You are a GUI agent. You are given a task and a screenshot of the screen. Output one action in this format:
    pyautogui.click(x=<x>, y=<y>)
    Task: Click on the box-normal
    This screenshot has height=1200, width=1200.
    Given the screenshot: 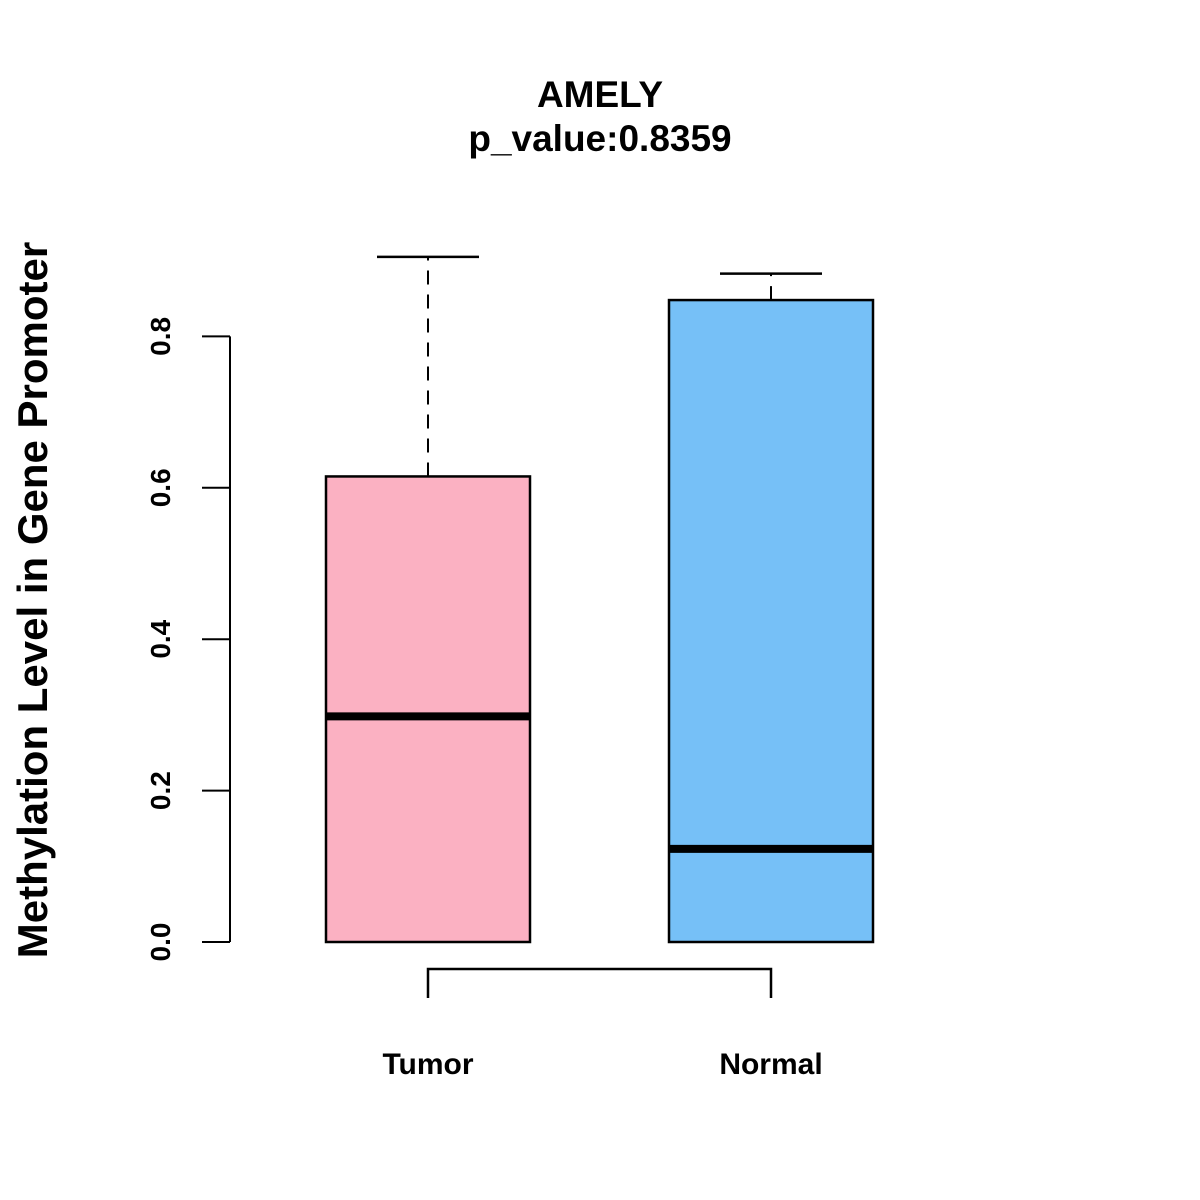 What is the action you would take?
    pyautogui.click(x=771, y=608)
    